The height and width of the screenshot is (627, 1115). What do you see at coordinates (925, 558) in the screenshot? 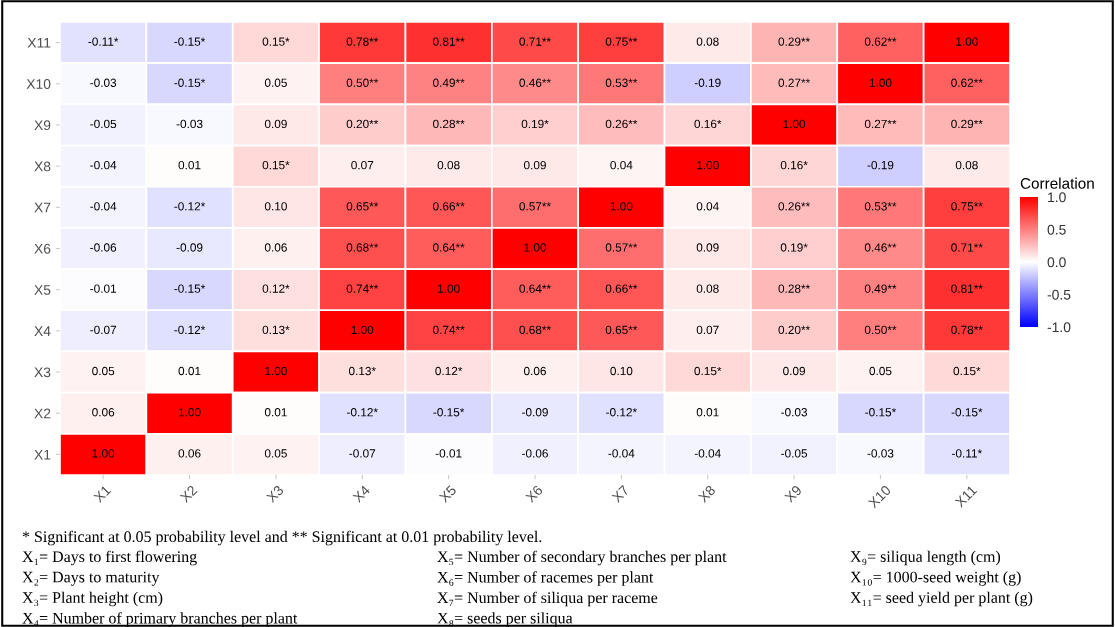
I see `text: X₉= siliqua length (cm)` at bounding box center [925, 558].